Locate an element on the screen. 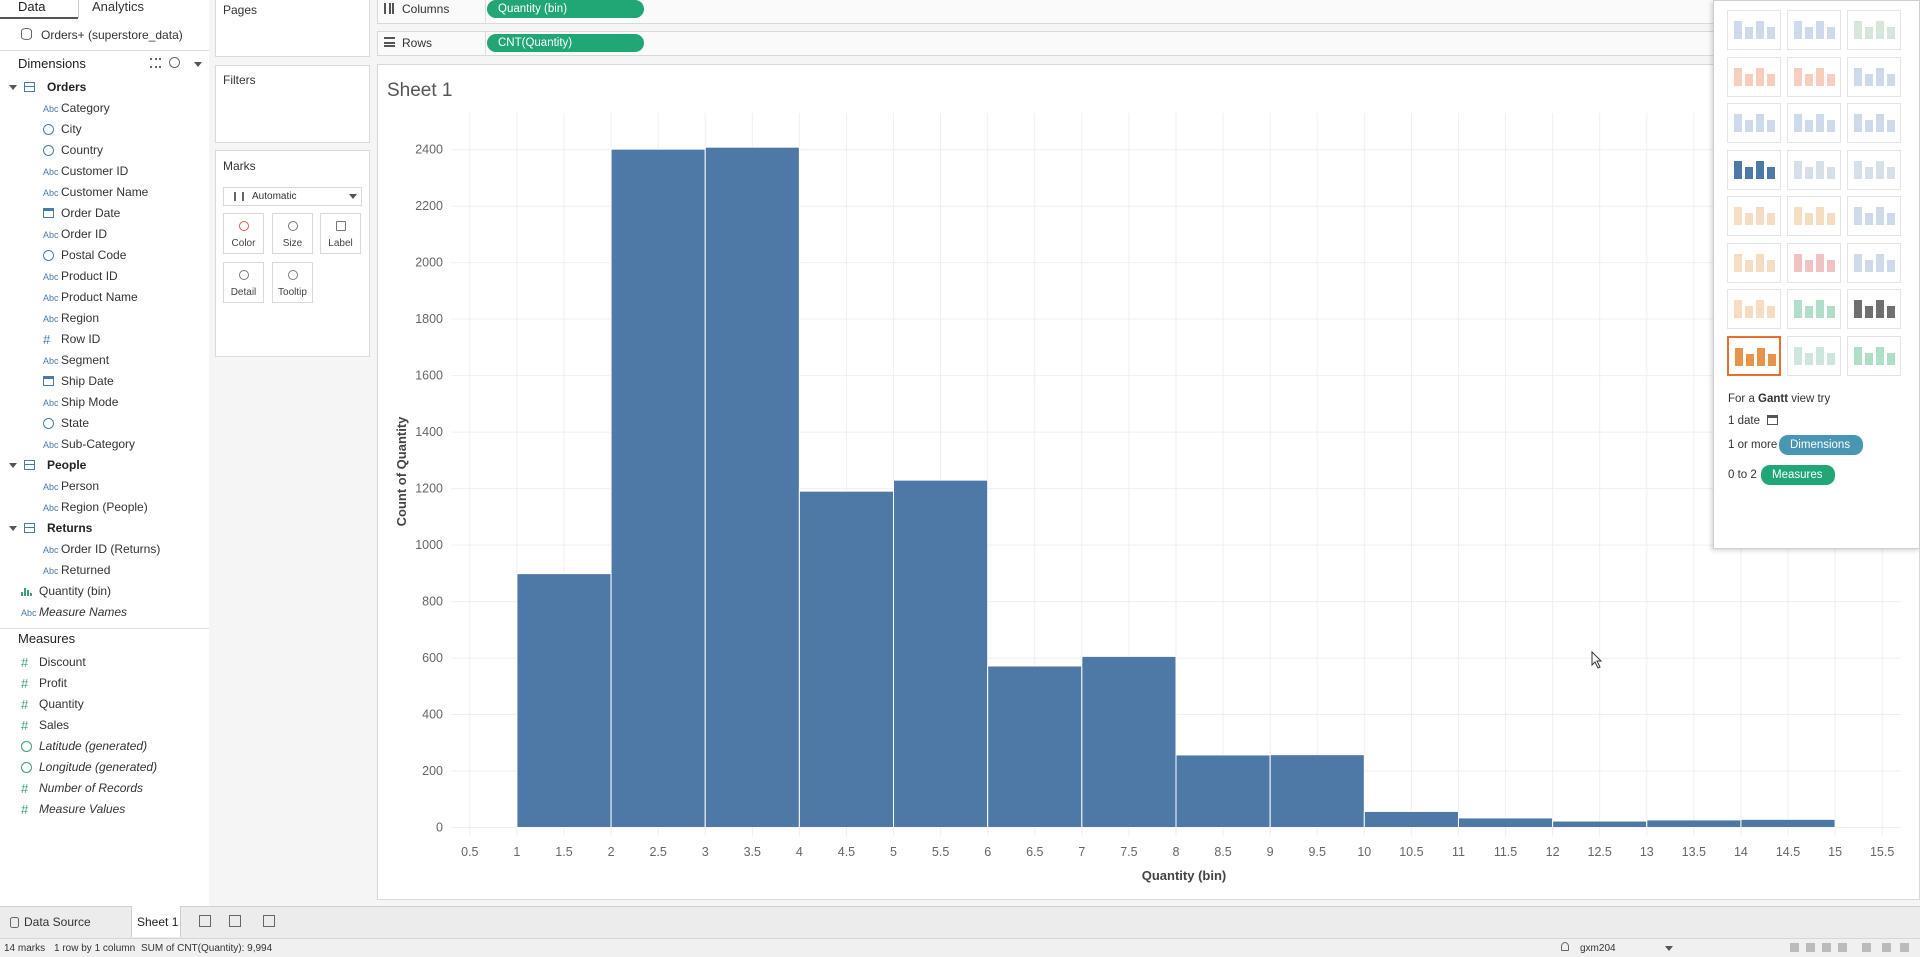  field: Region is located at coordinates (80, 318).